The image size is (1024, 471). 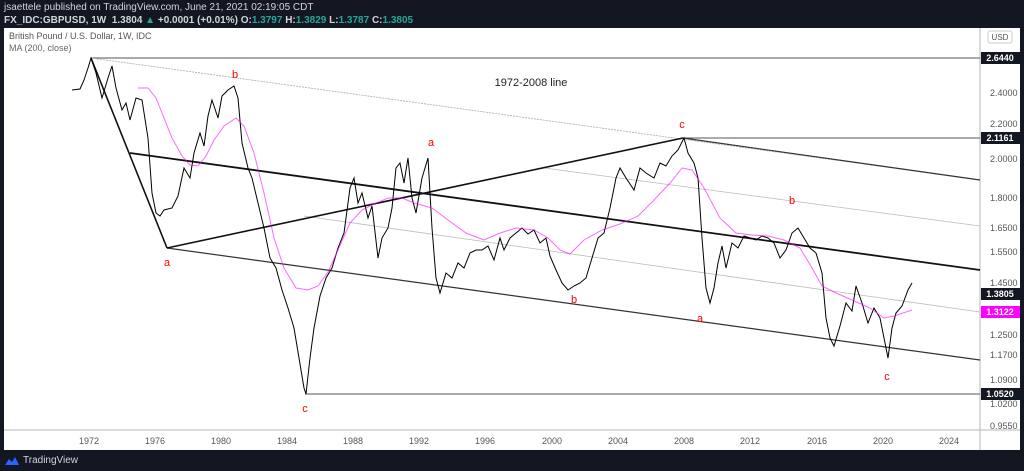 I want to click on price-label-2.1161, so click(x=1000, y=138).